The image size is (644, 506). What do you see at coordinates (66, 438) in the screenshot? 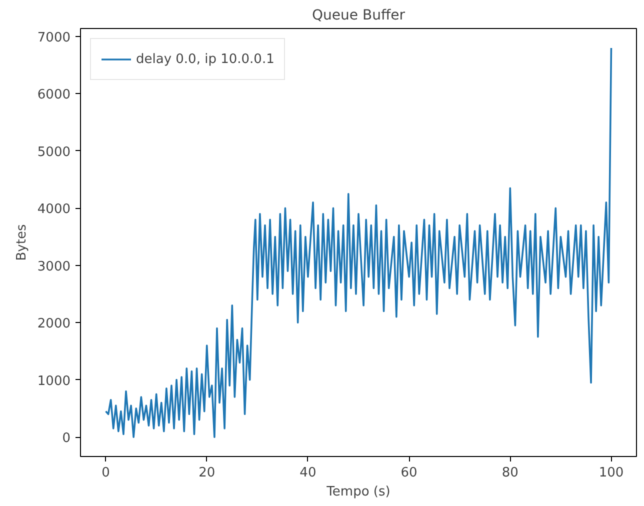
I see `y-tick-label: 0` at bounding box center [66, 438].